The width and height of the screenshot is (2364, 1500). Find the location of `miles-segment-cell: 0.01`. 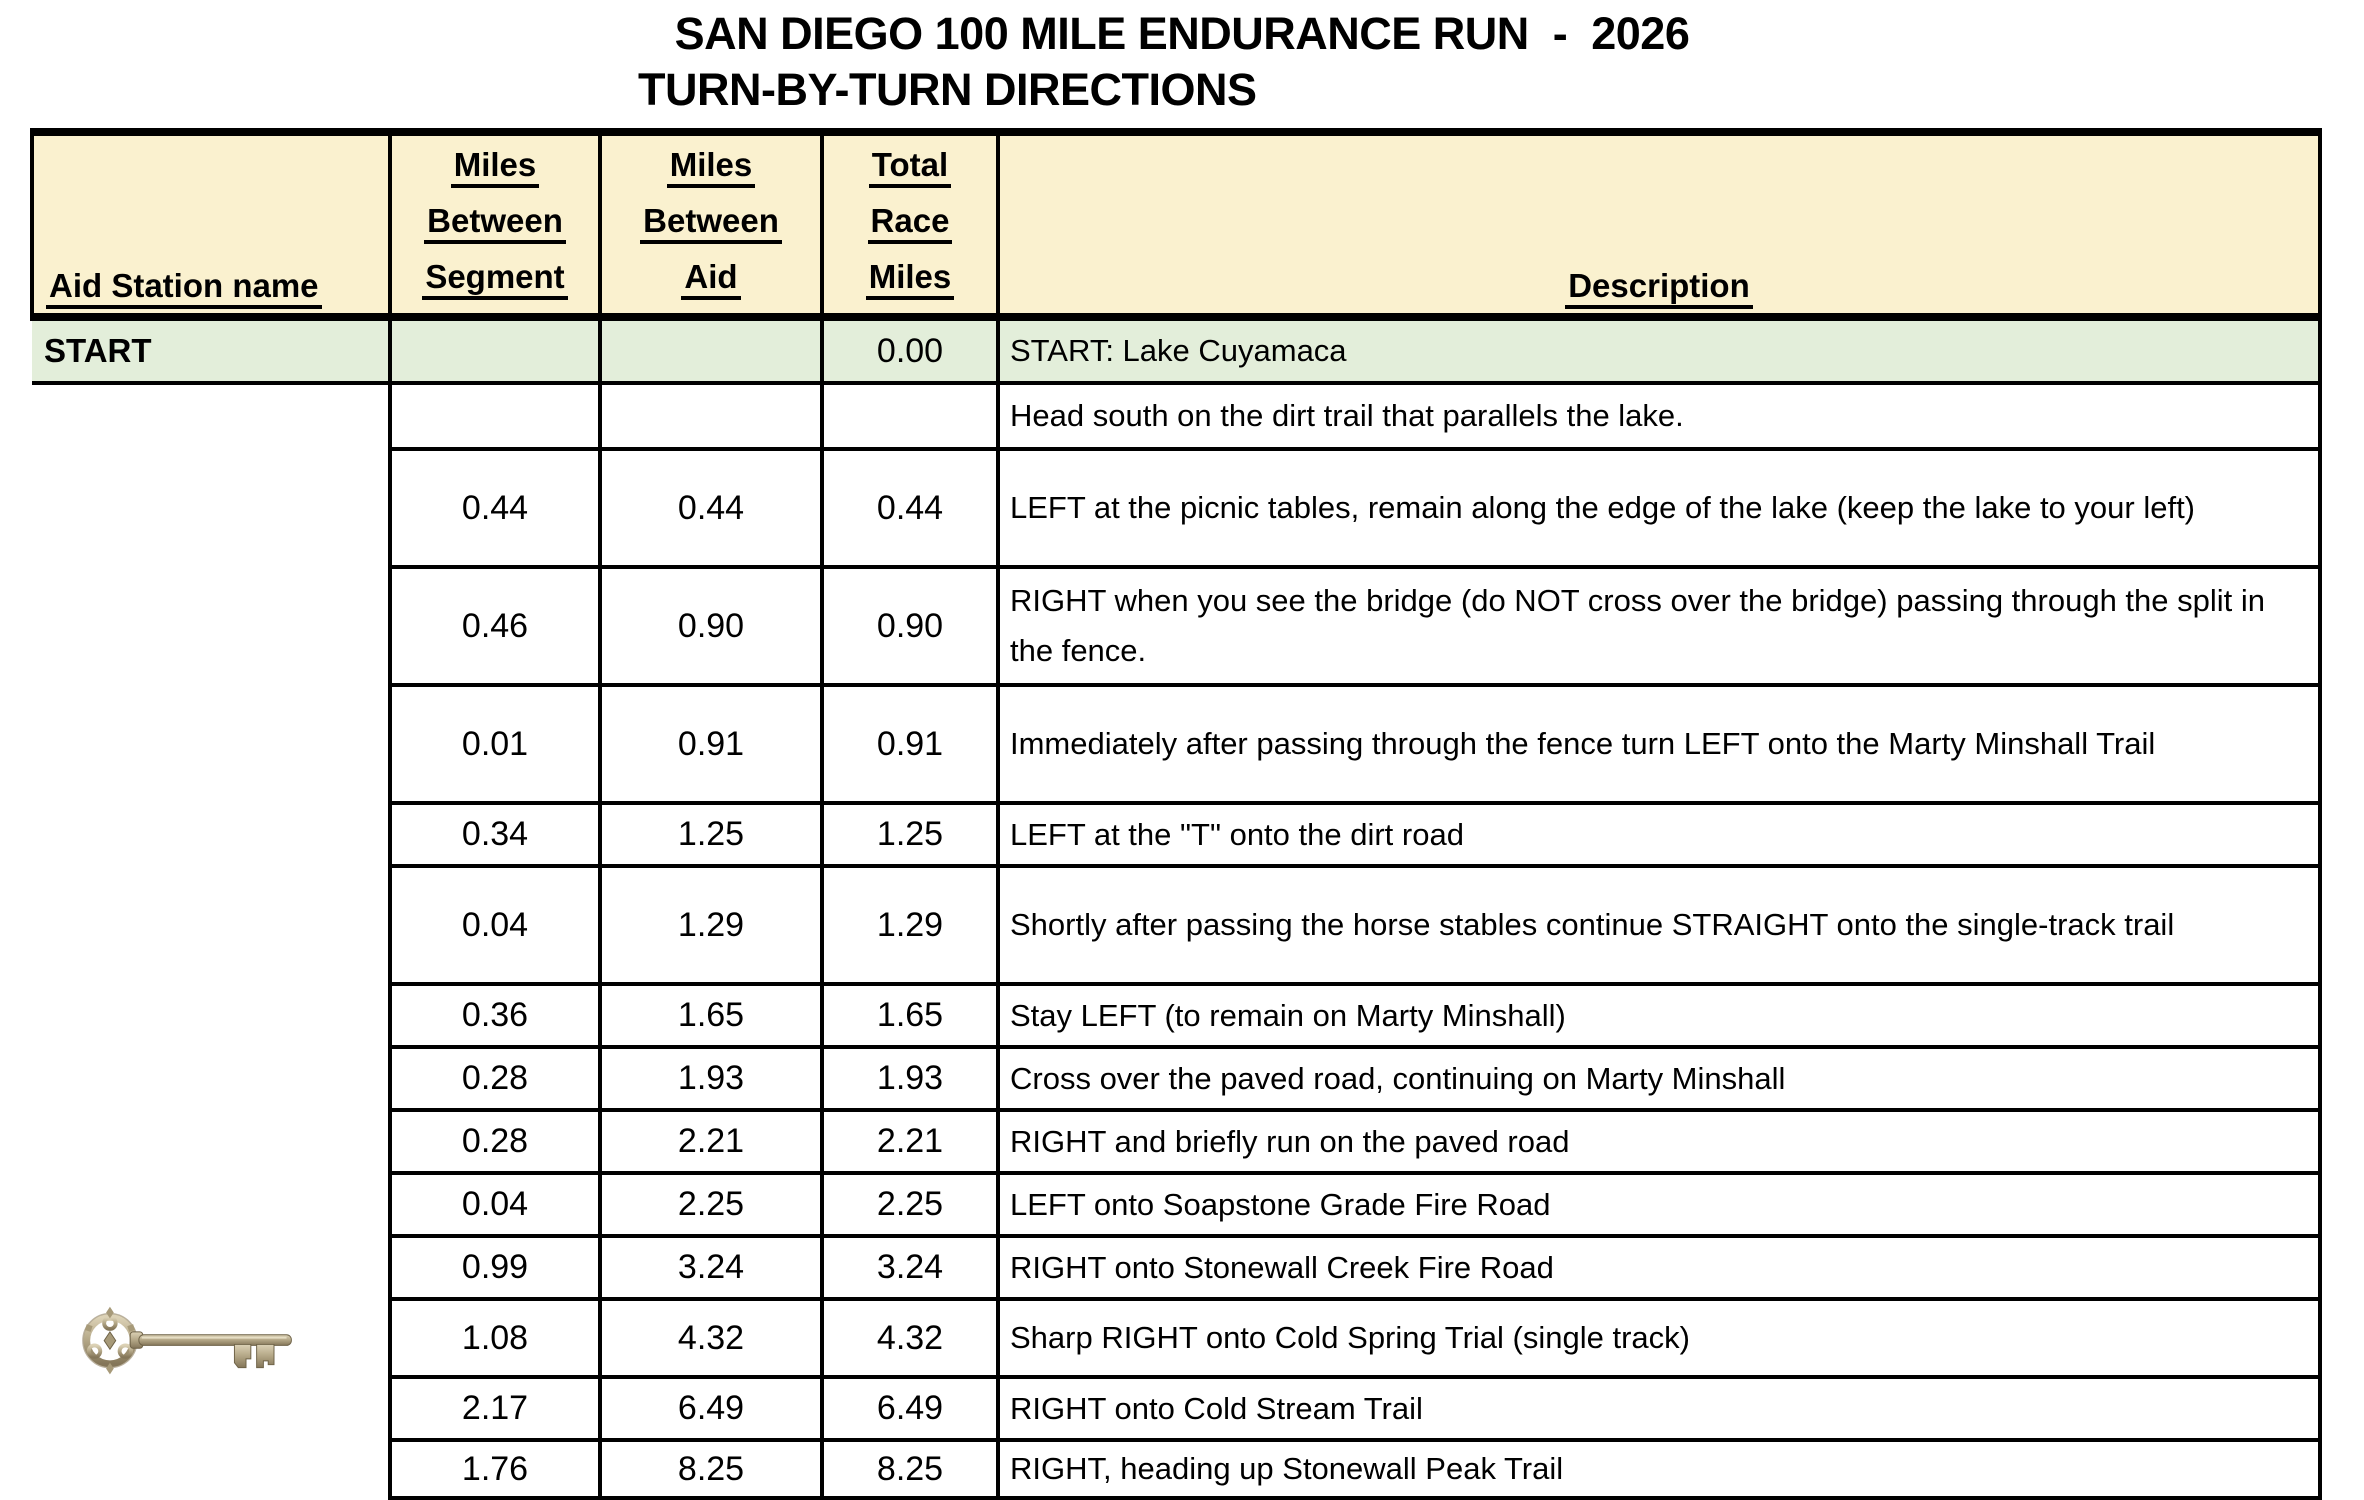

miles-segment-cell: 0.01 is located at coordinates (495, 744).